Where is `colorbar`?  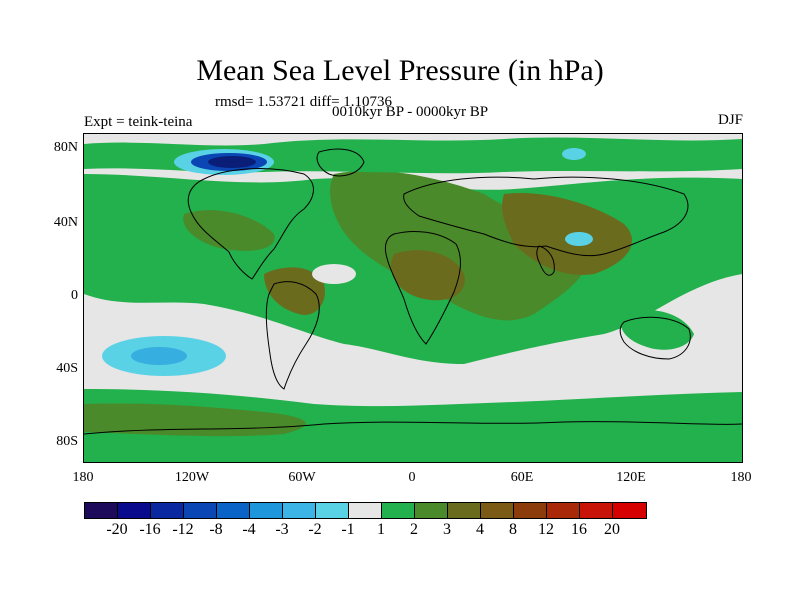
colorbar is located at coordinates (365, 510).